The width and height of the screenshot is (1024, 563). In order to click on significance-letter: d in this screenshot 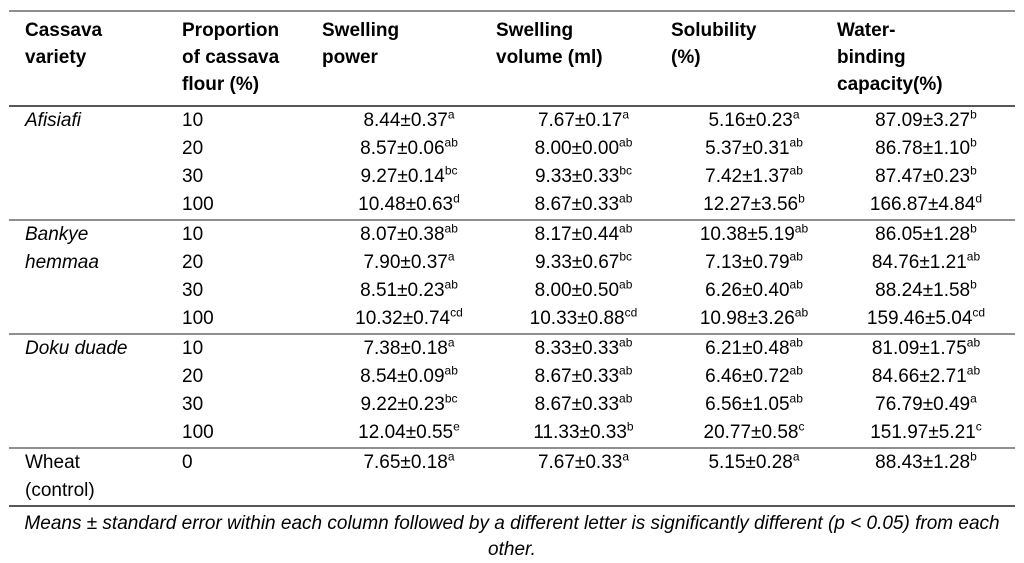, I will do `click(979, 198)`.